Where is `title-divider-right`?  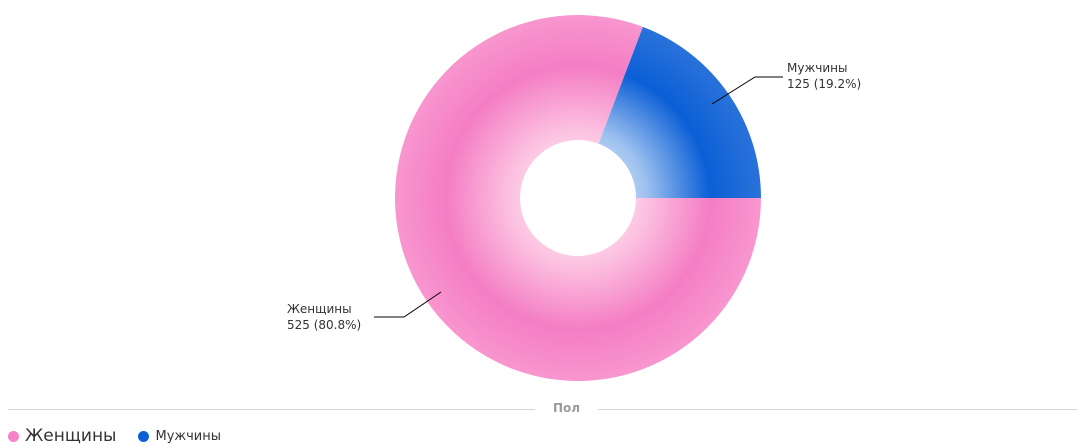
title-divider-right is located at coordinates (837, 409).